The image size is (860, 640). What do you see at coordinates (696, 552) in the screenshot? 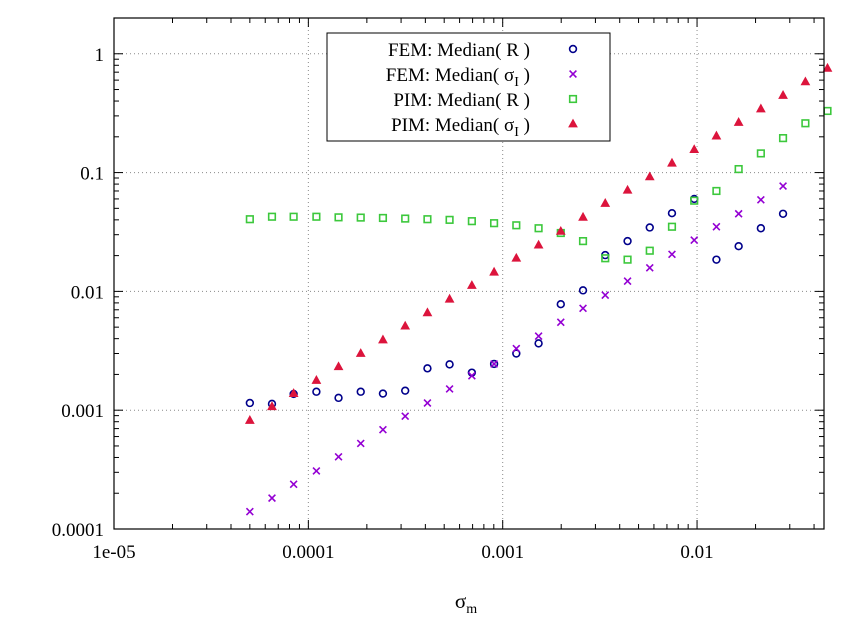
I see `x-tick-label: 0.01` at bounding box center [696, 552].